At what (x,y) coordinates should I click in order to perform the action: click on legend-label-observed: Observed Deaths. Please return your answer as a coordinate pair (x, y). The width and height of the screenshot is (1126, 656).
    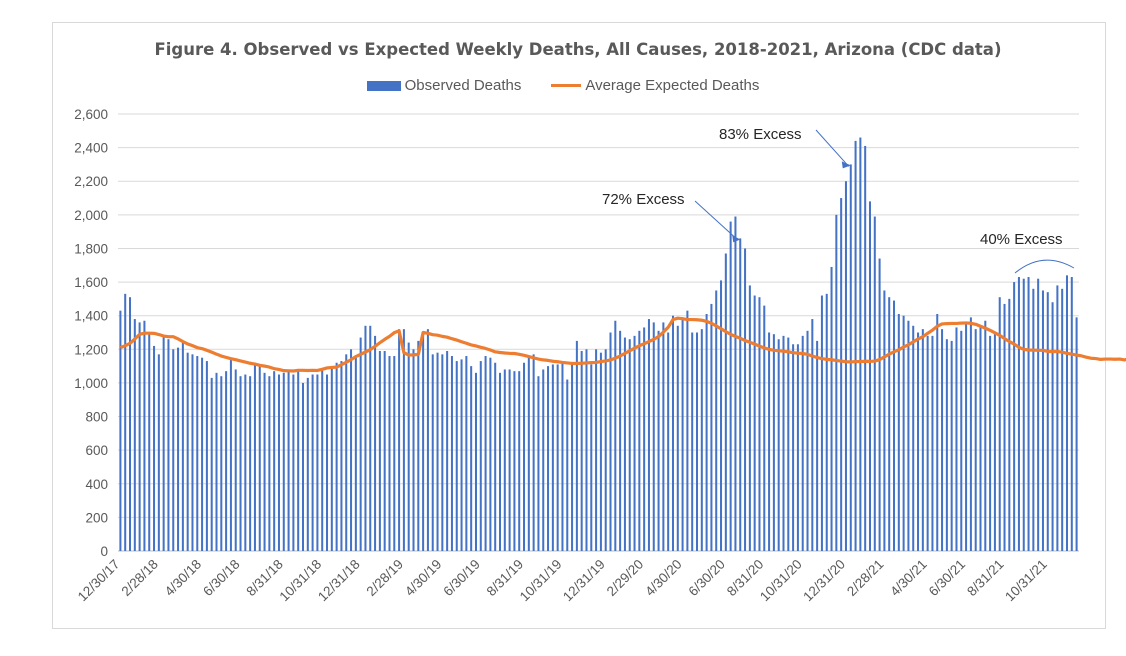
    Looking at the image, I should click on (463, 85).